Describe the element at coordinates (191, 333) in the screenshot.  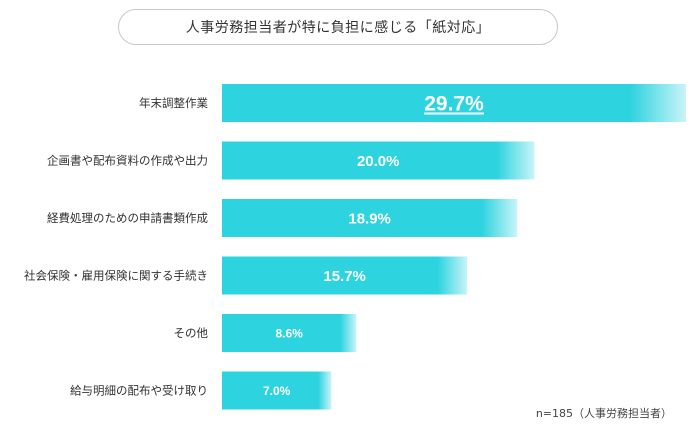
I see `category-label: その他` at that location.